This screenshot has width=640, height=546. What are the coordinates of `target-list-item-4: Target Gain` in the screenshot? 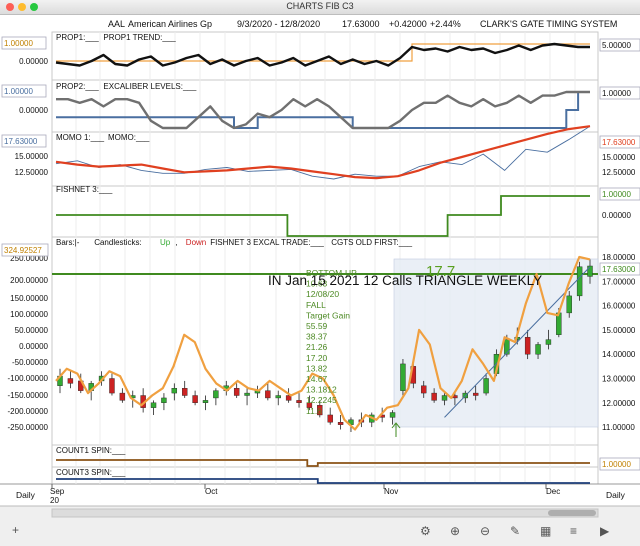 It's located at (328, 315).